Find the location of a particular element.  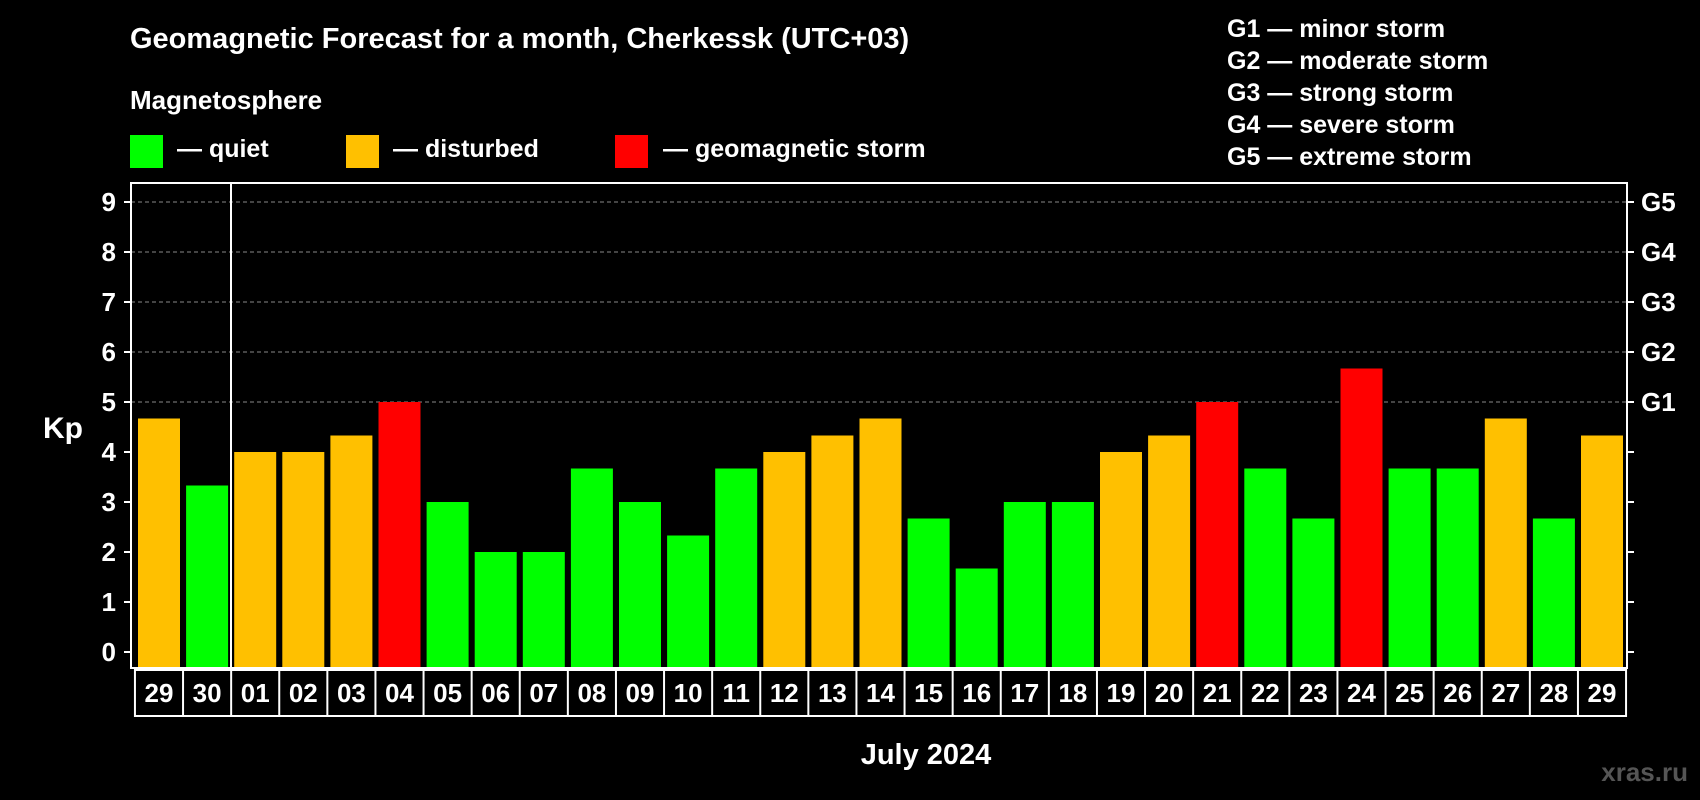

storm-scale-g3: G3 — strong storm is located at coordinates (1340, 93).